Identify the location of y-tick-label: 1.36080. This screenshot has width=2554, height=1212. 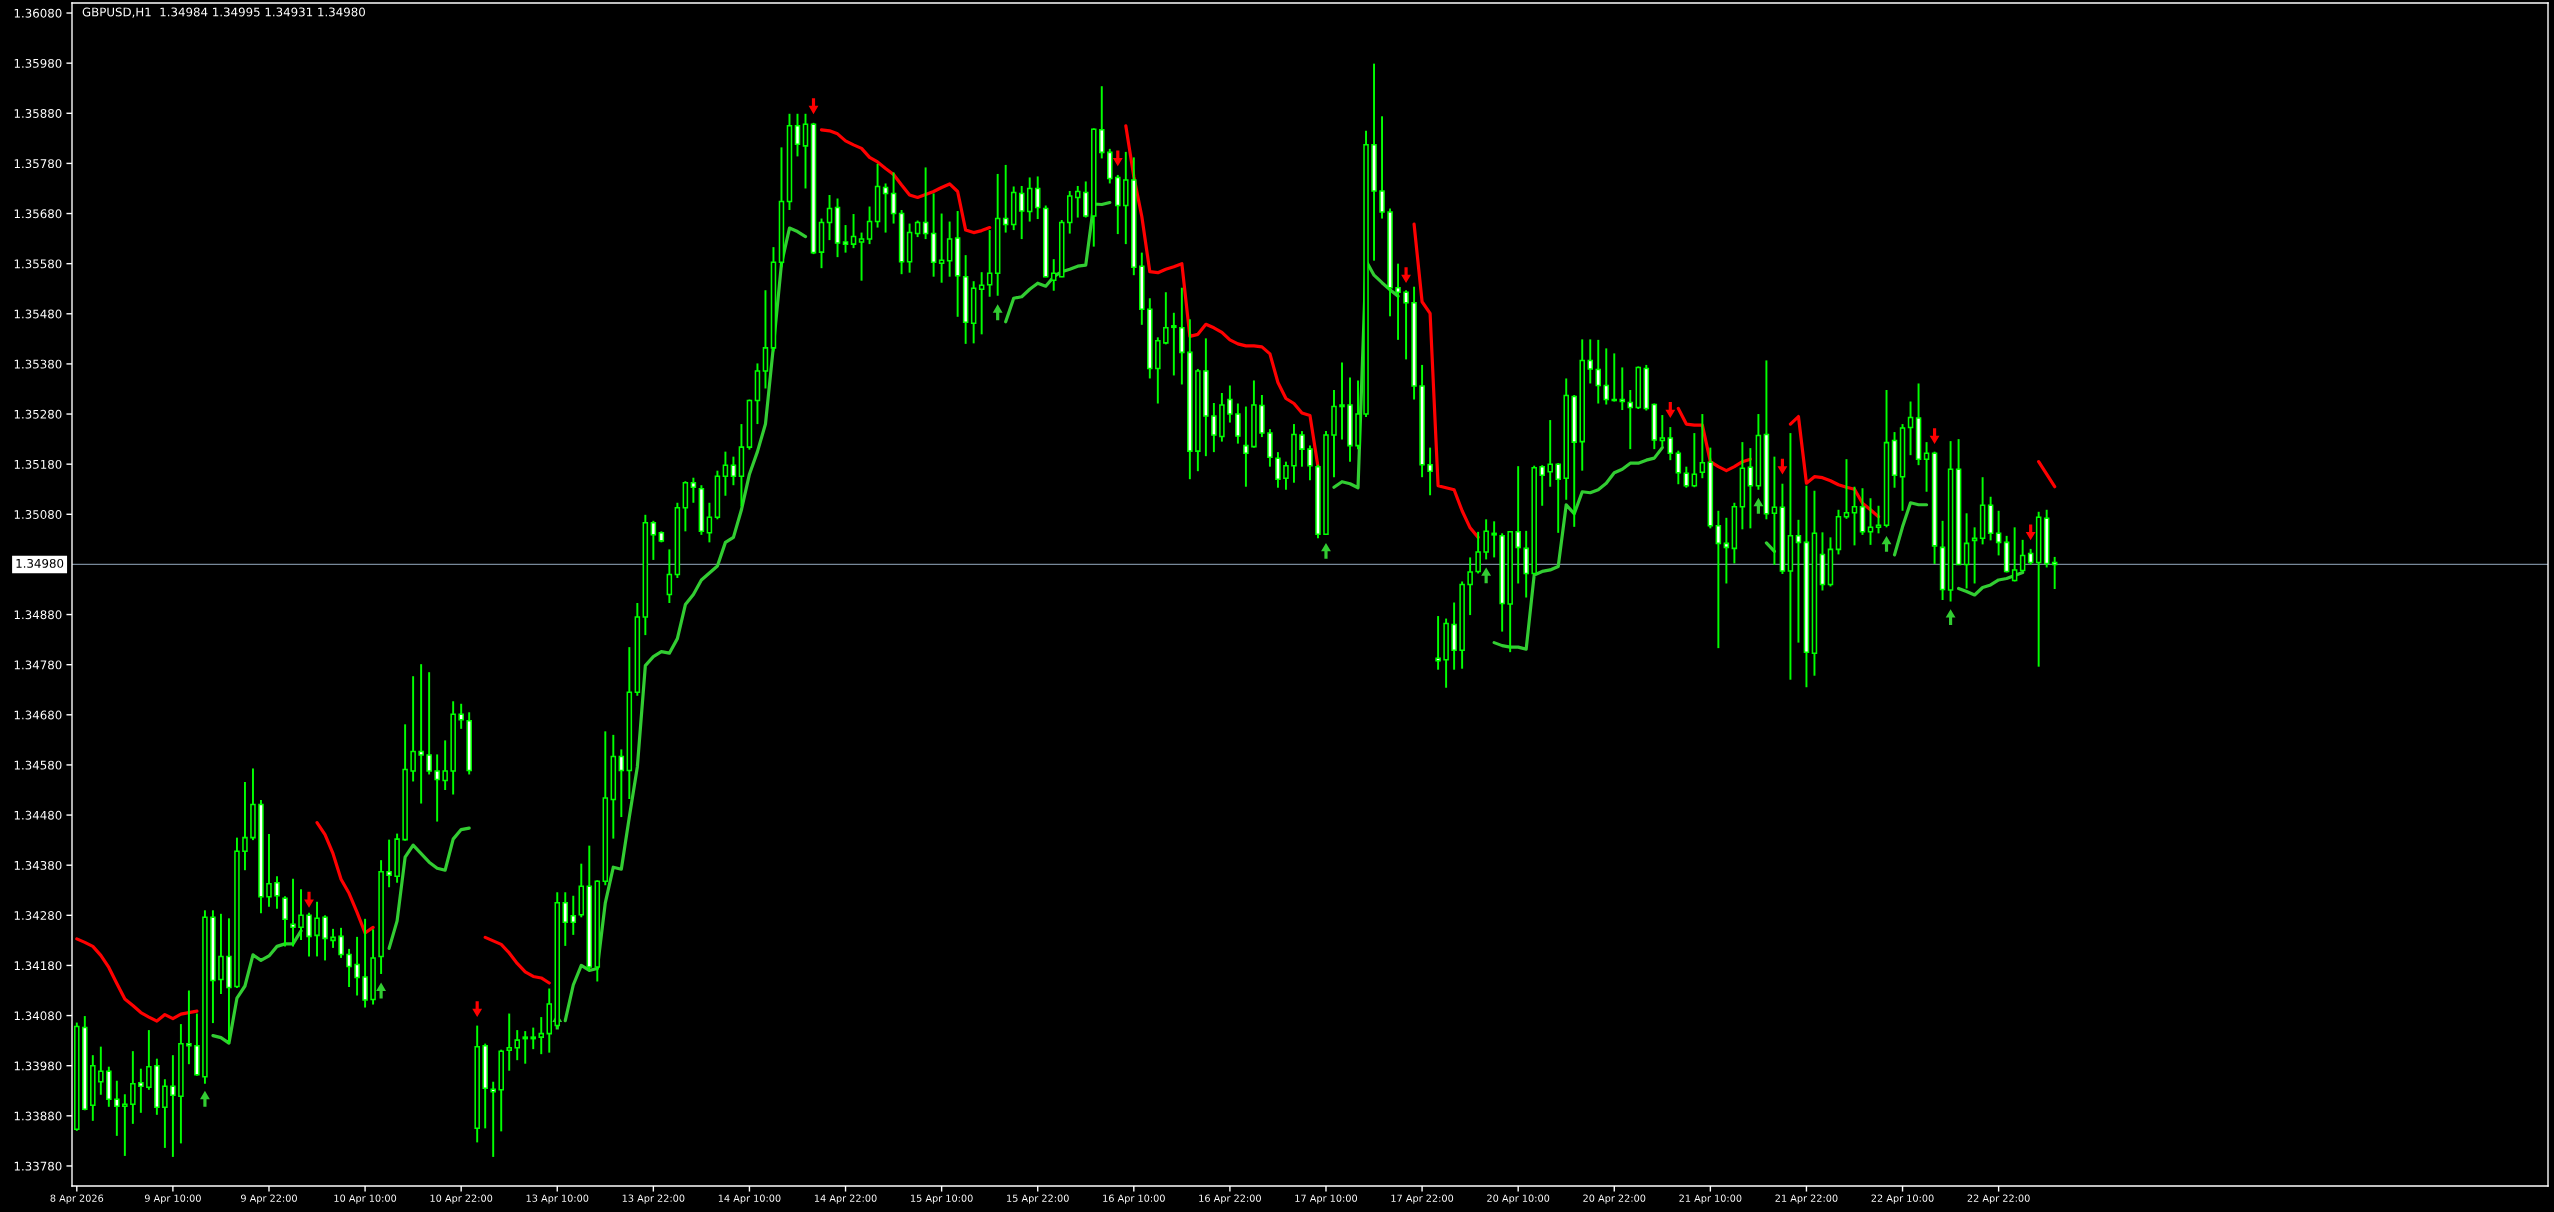
(38, 13).